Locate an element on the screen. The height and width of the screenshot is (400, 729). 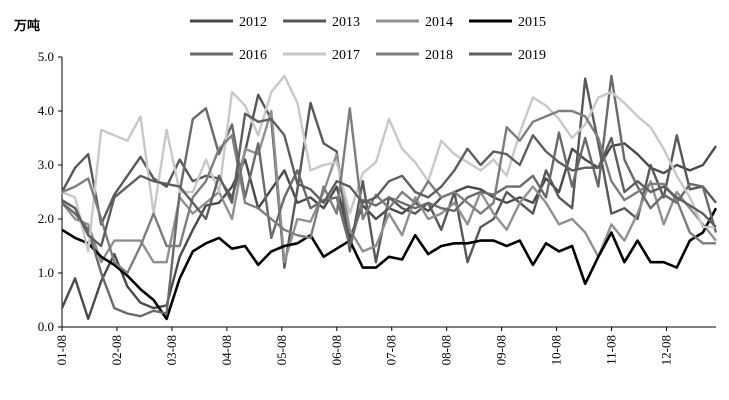
x-tick-label: 03-08 is located at coordinates (171, 350).